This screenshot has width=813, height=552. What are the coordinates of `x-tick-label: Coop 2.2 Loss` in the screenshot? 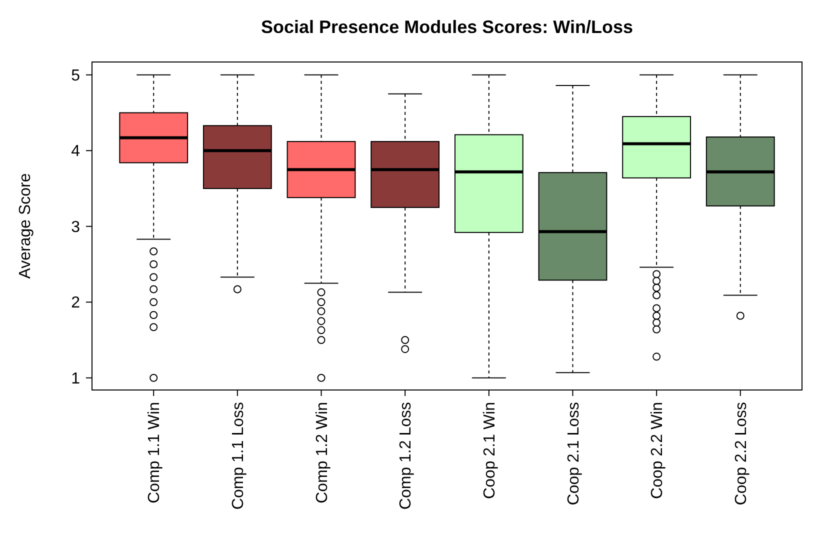 It's located at (741, 454).